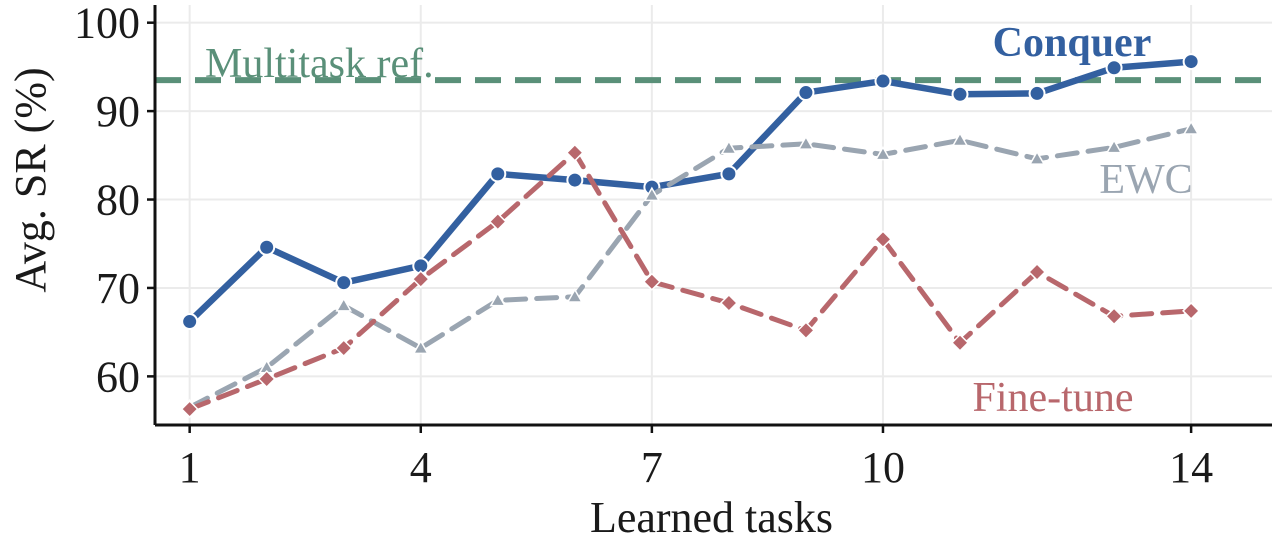  I want to click on y-tick-label: 70, so click(118, 288).